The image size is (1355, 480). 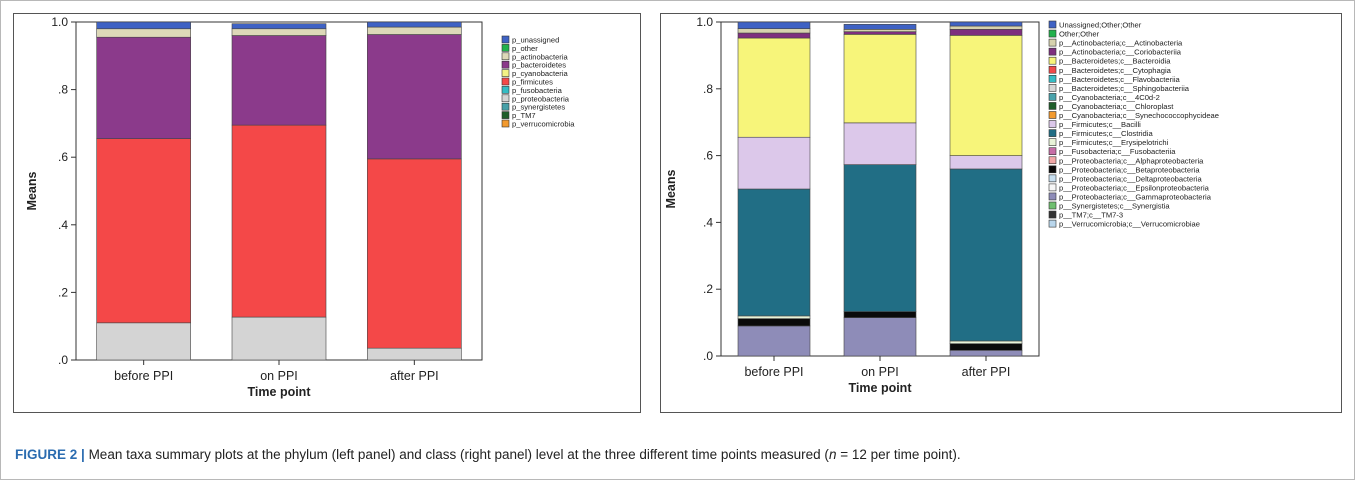 I want to click on legend-label: p_other, so click(x=525, y=48).